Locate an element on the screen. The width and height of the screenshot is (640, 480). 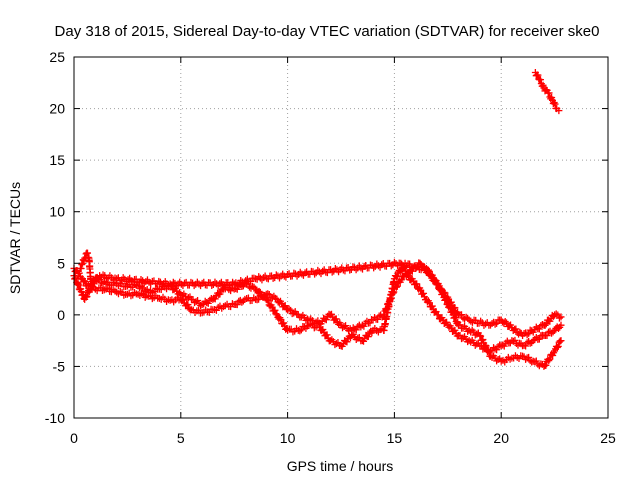
x-tick-label: 0 is located at coordinates (74, 438).